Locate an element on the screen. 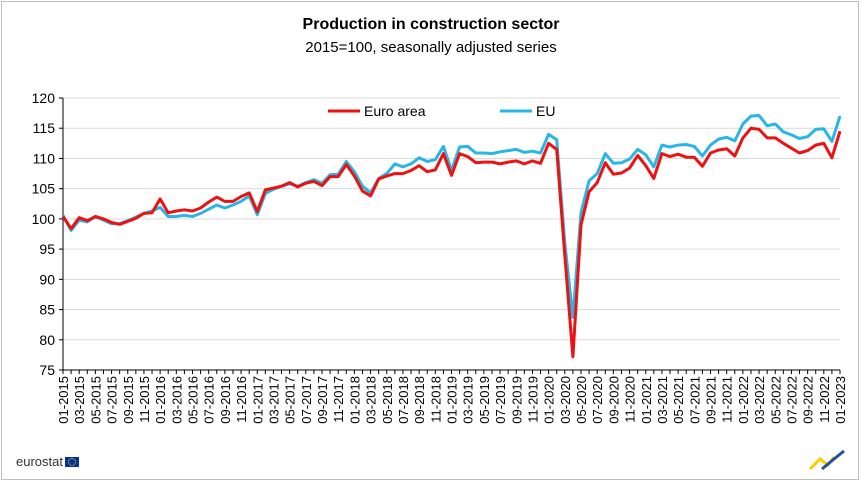  eu-flag-icon is located at coordinates (71, 461).